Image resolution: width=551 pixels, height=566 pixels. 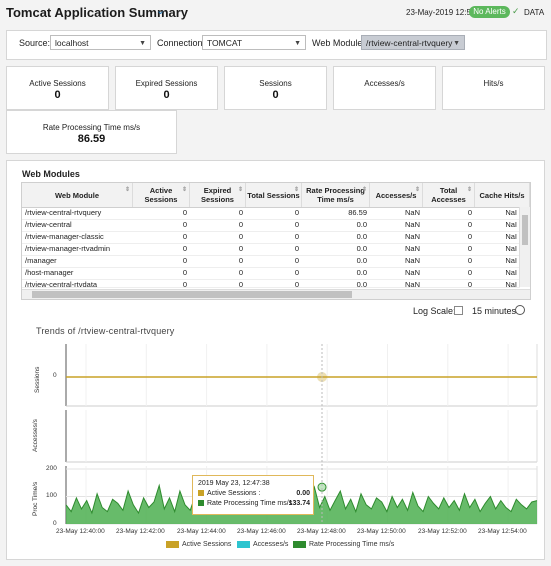 What do you see at coordinates (489, 12) in the screenshot?
I see `alerts-badge: No Alerts` at bounding box center [489, 12].